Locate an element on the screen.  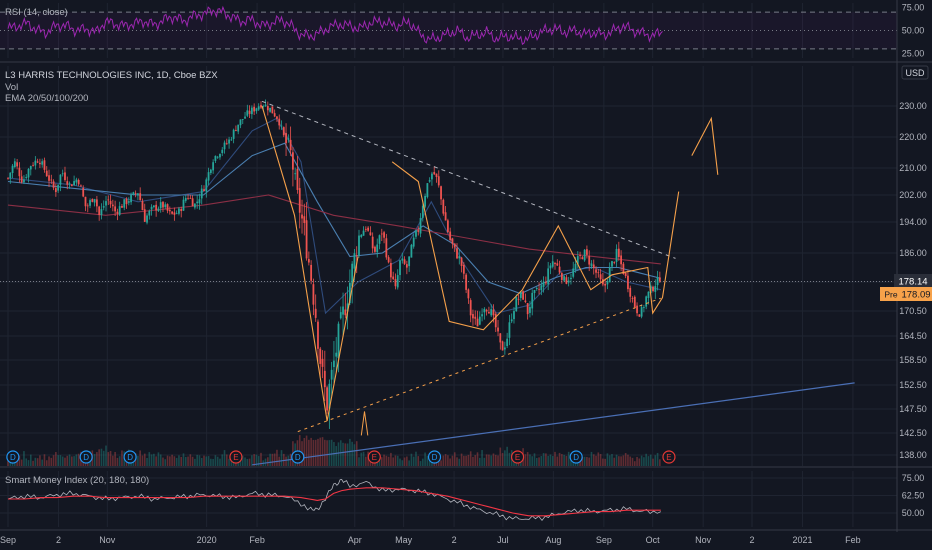
price-tick-label: 138.00 is located at coordinates (913, 455).